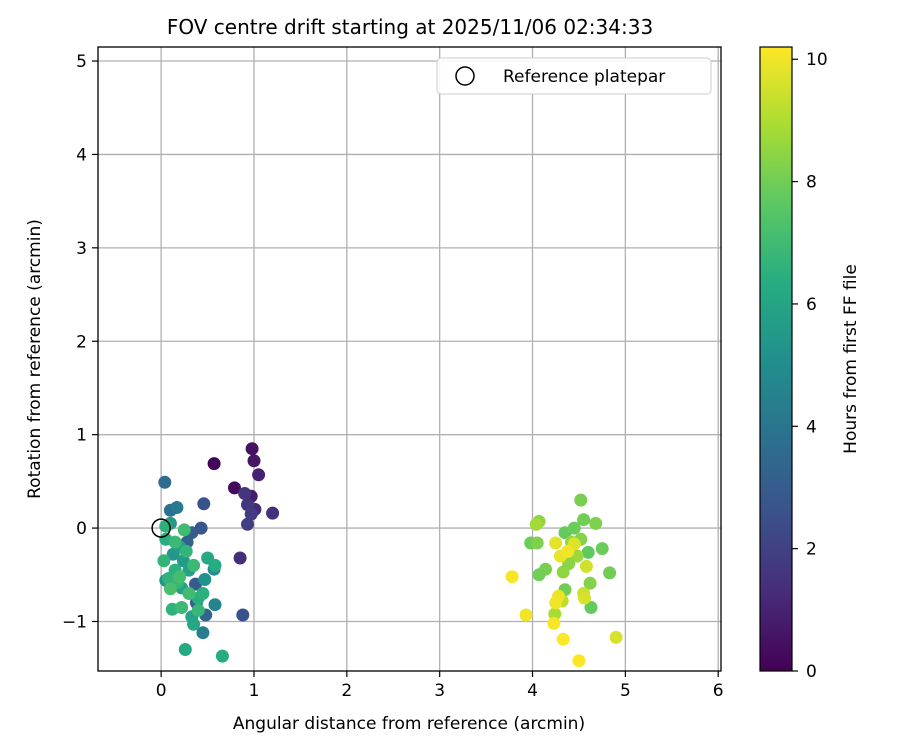  What do you see at coordinates (81, 62) in the screenshot?
I see `y-tick-label: 5` at bounding box center [81, 62].